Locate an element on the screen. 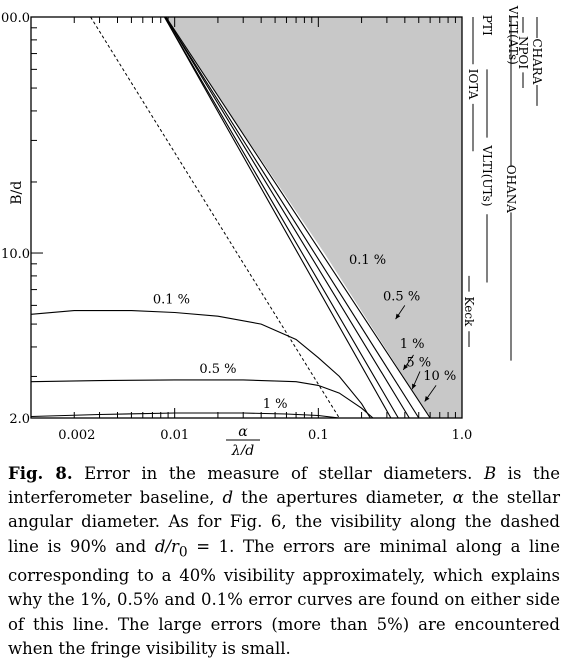  curve-label-6: 0.5 % is located at coordinates (217, 369).